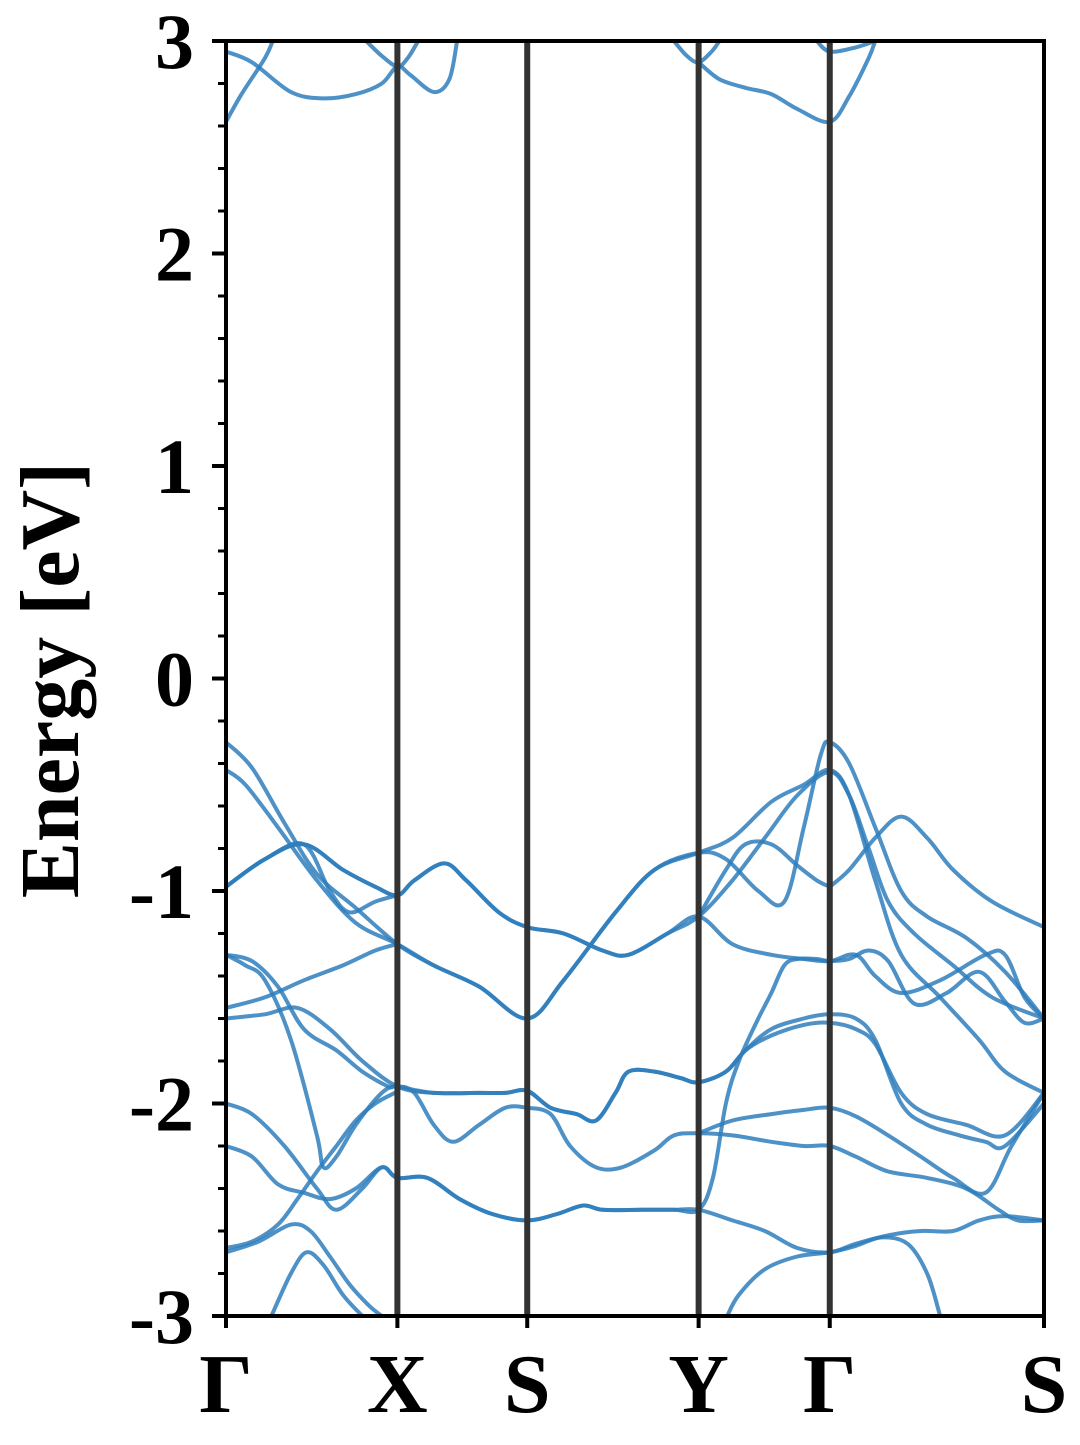 Image resolution: width=1080 pixels, height=1445 pixels. Describe the element at coordinates (174, 679) in the screenshot. I see `y-tick-label: 0` at that location.